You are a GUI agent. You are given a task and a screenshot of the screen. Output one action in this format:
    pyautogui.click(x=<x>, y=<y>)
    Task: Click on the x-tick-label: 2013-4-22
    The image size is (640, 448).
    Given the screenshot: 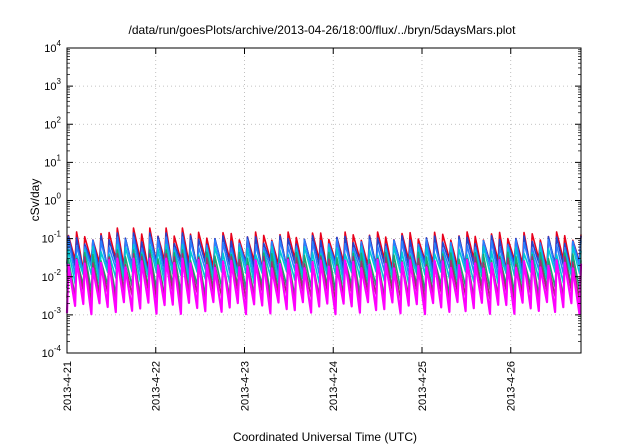 What is the action you would take?
    pyautogui.click(x=157, y=386)
    